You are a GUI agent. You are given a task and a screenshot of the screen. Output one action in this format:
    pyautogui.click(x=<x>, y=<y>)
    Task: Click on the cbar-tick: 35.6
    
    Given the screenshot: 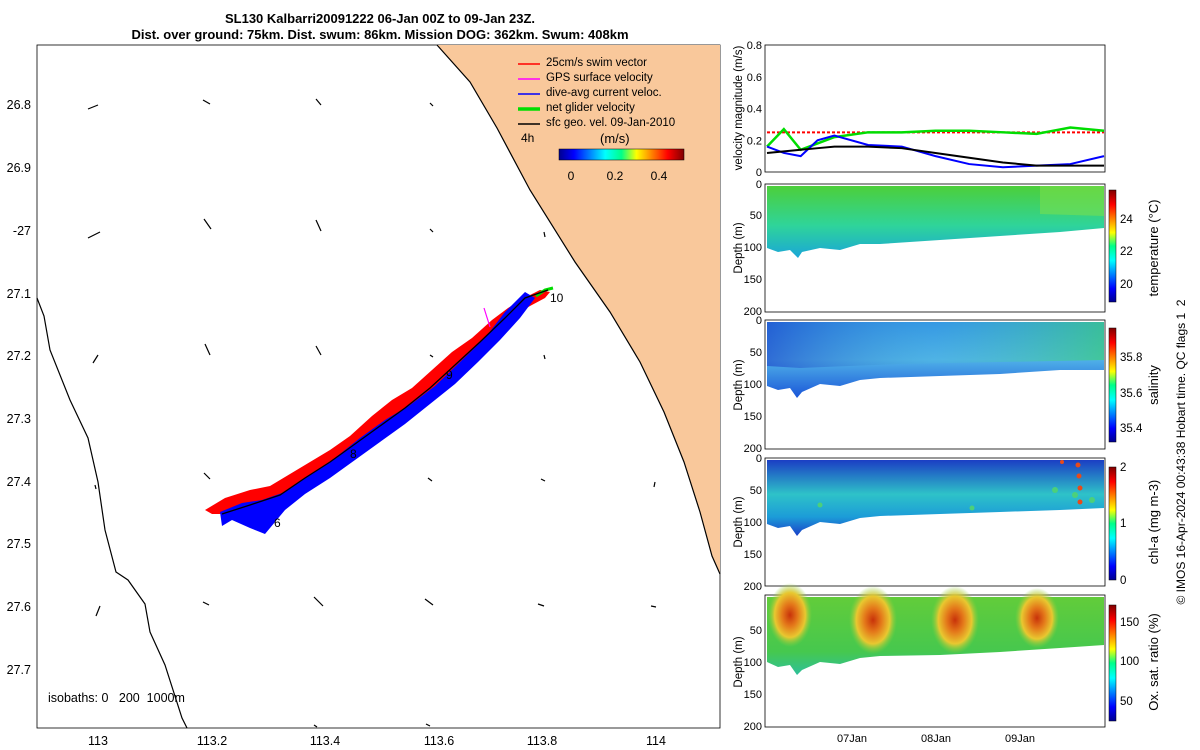 What is the action you would take?
    pyautogui.click(x=1131, y=394)
    